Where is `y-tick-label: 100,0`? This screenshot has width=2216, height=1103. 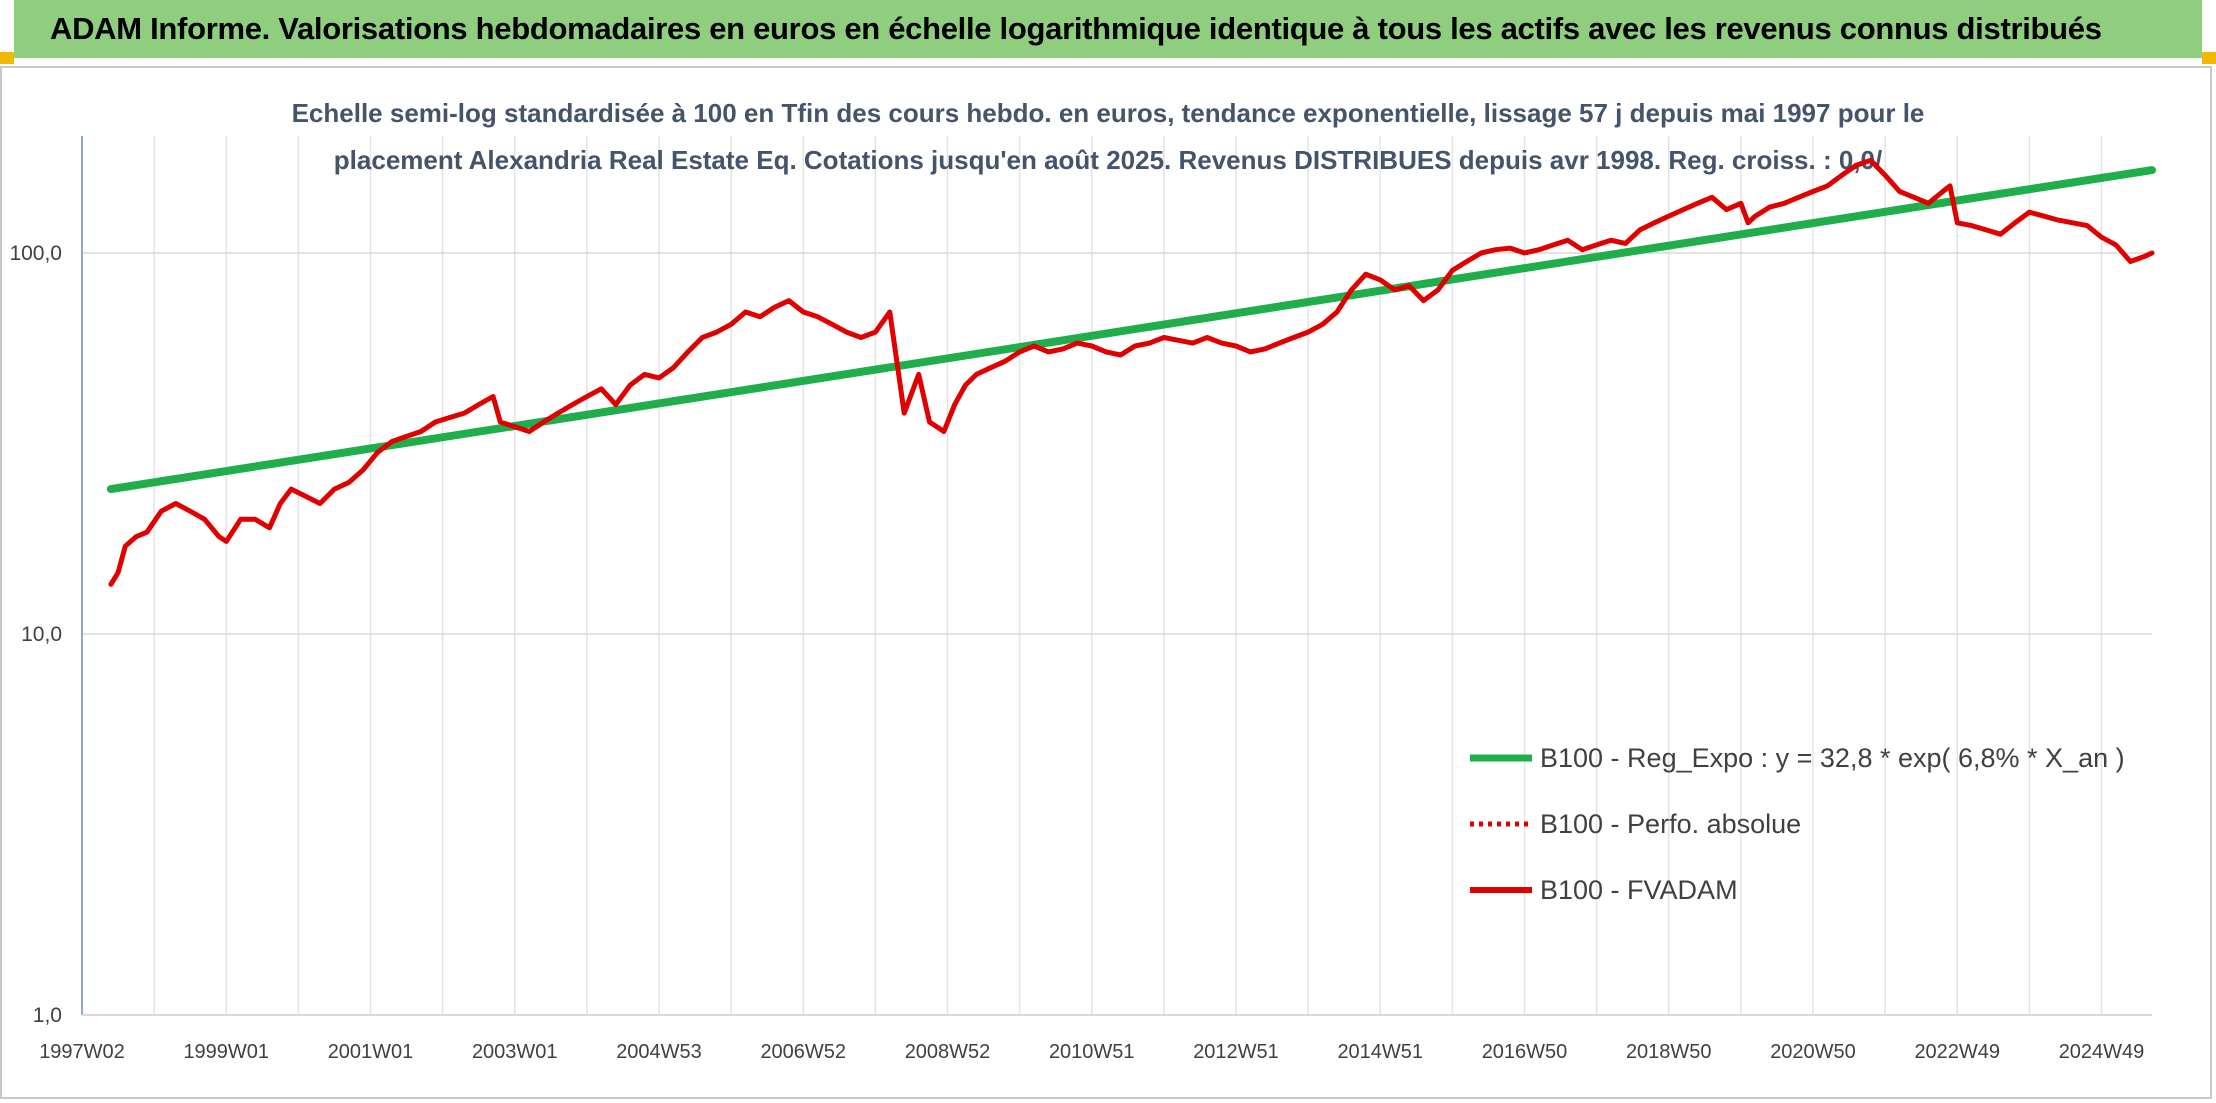
y-tick-label: 100,0 is located at coordinates (35, 253).